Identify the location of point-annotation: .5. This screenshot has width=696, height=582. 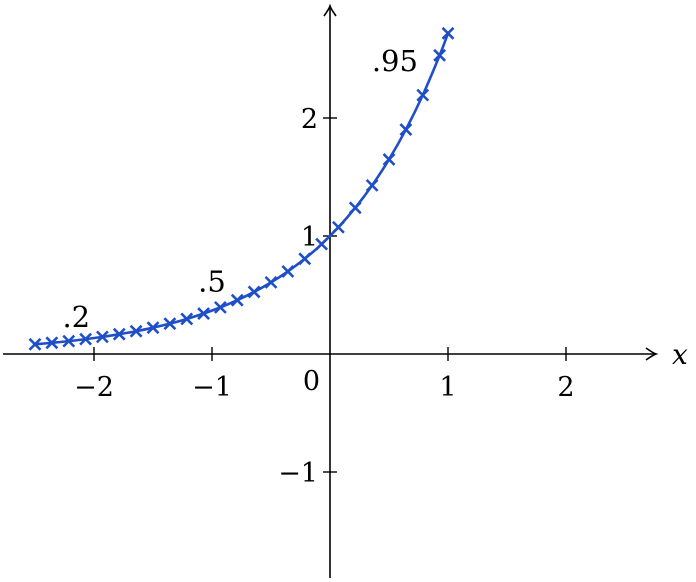
(212, 281).